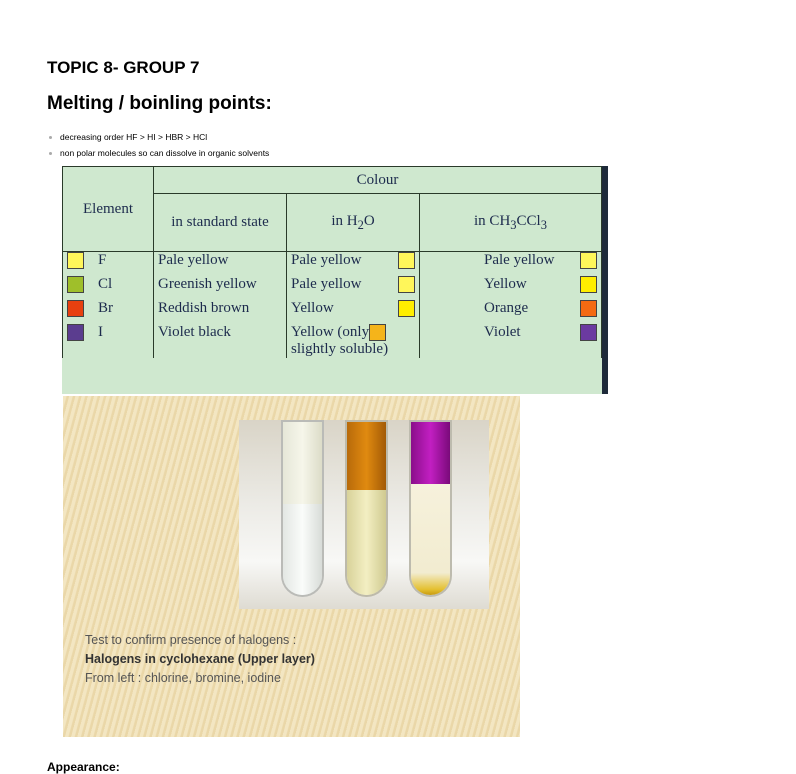 The height and width of the screenshot is (774, 796). What do you see at coordinates (123, 67) in the screenshot?
I see `topic-title: TOPIC 8- GROUP 7` at bounding box center [123, 67].